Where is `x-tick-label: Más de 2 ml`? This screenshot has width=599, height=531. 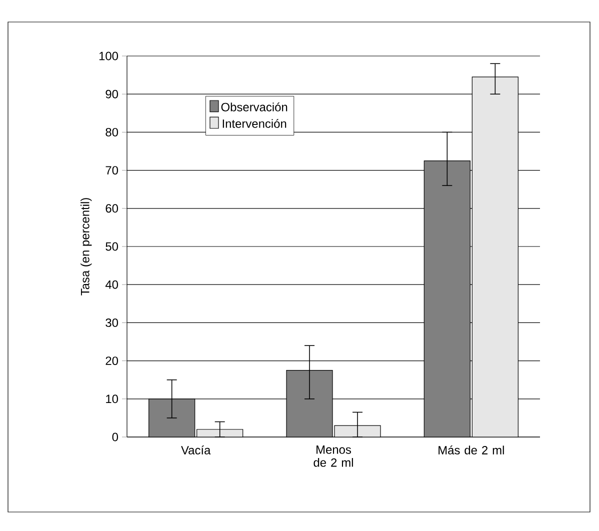 x-tick-label: Más de 2 ml is located at coordinates (471, 450).